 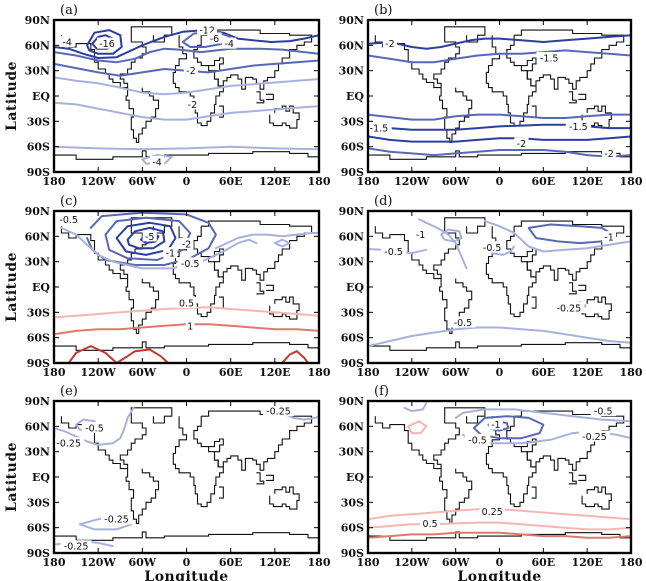 I want to click on contour-label-text: -2, so click(x=608, y=154).